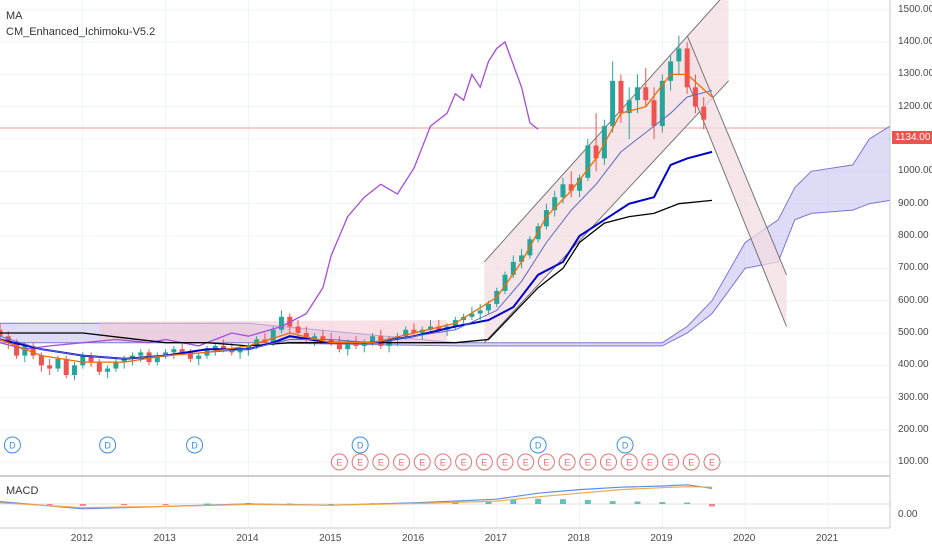  I want to click on price-tick-label: 1500.00, so click(915, 9).